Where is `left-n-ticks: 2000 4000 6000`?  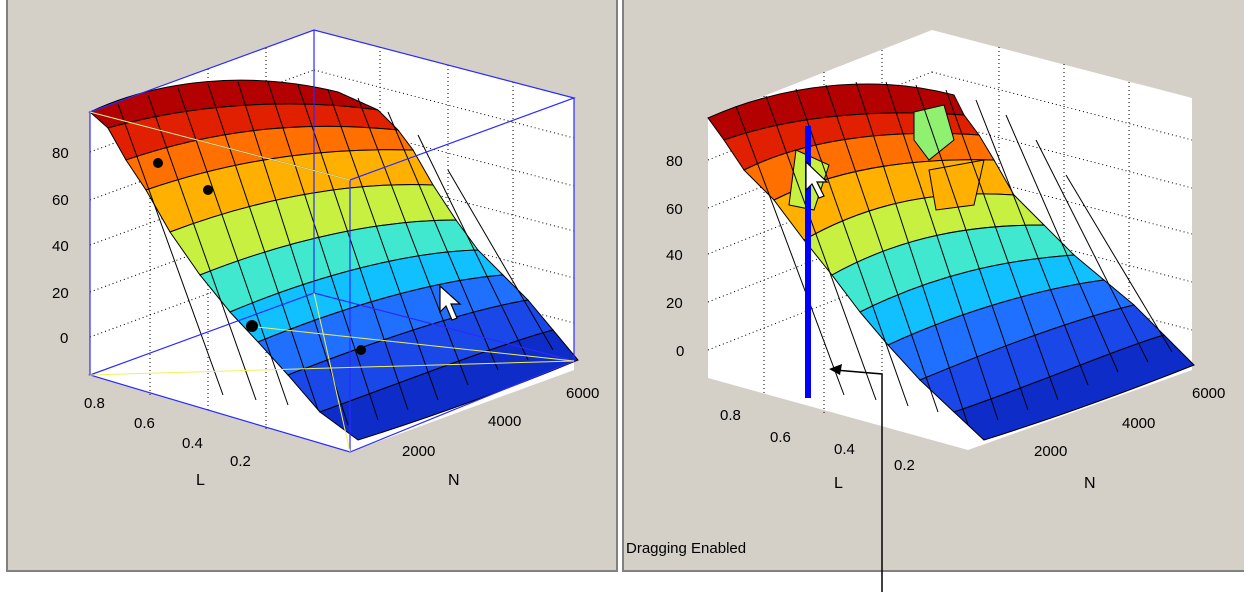 left-n-ticks: 2000 4000 6000 is located at coordinates (500, 422).